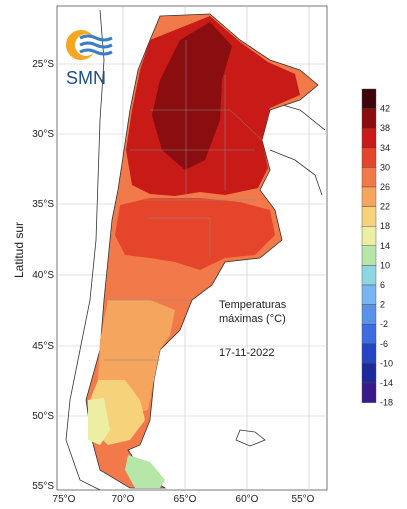 This screenshot has height=509, width=407. Describe the element at coordinates (86, 78) in the screenshot. I see `logo-text: SMN` at that location.